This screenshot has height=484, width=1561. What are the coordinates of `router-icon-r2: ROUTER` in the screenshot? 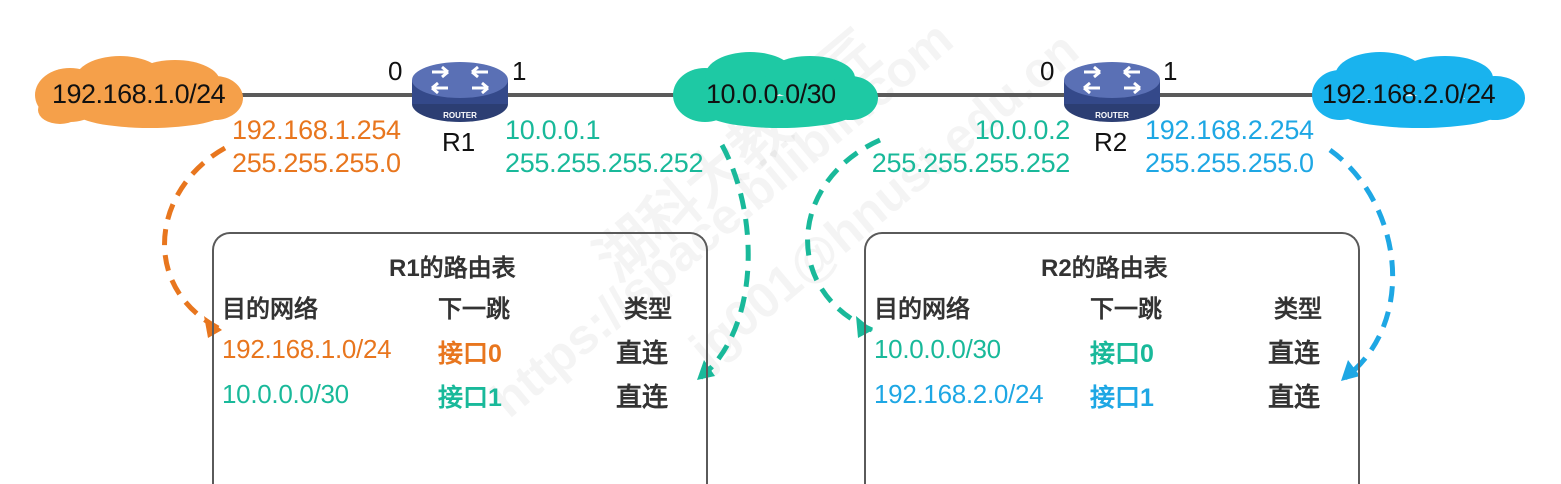 It's located at (1112, 92).